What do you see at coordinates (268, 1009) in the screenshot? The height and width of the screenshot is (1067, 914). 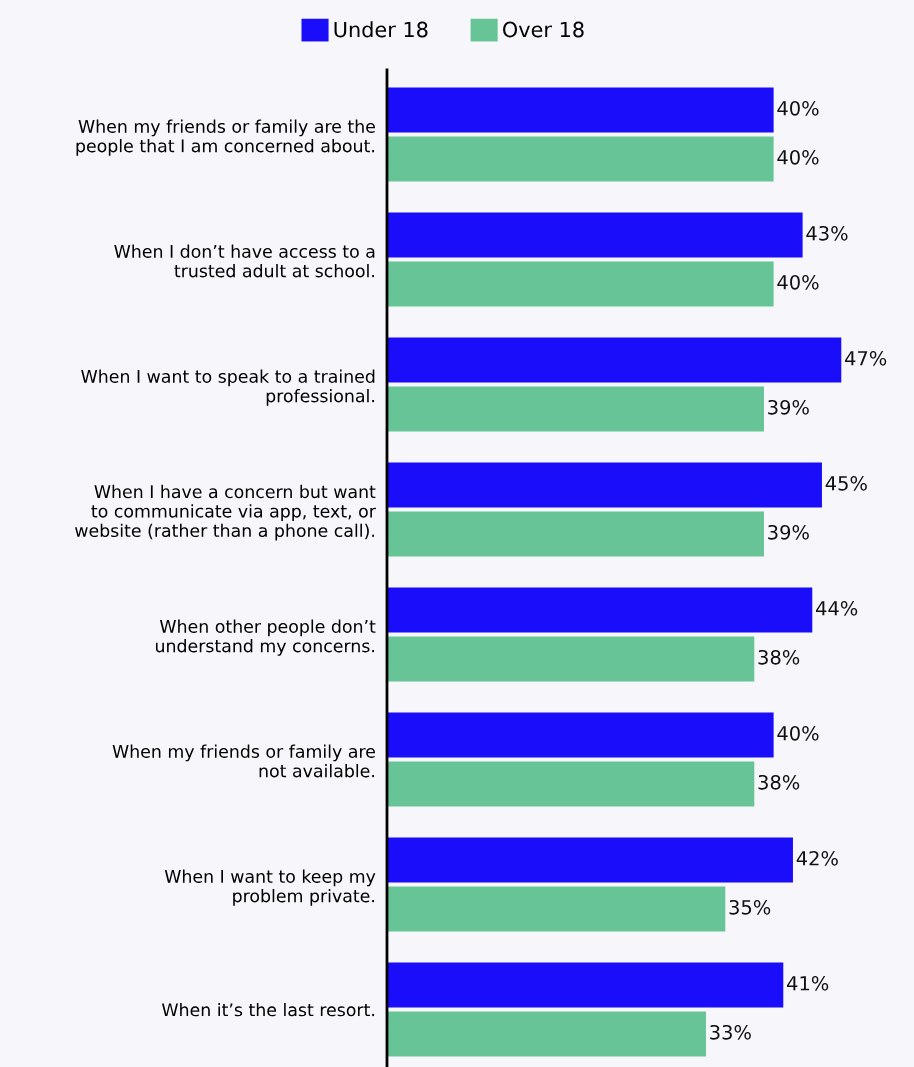 I see `y-tick-label: When it’s the last resort.` at bounding box center [268, 1009].